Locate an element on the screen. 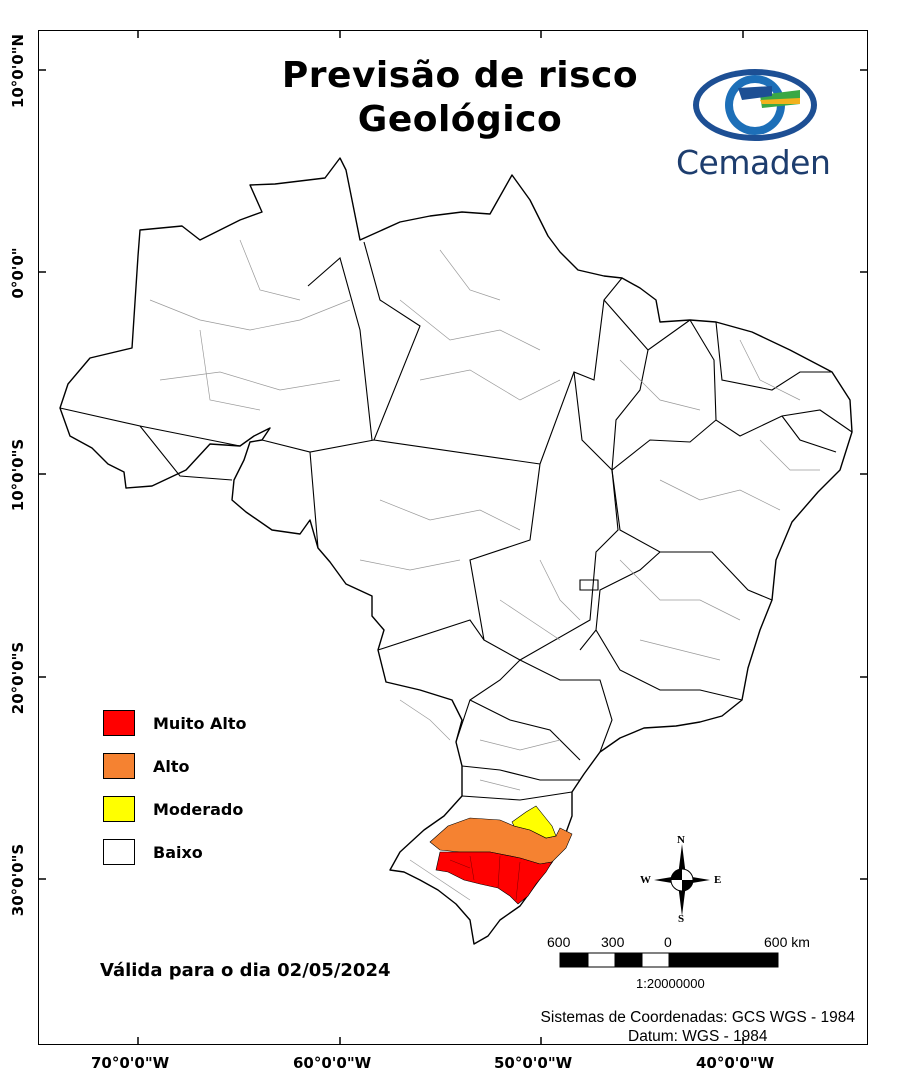 This screenshot has height=1080, width=907. latitude-label-10s: 10°0'0"S is located at coordinates (18, 475).